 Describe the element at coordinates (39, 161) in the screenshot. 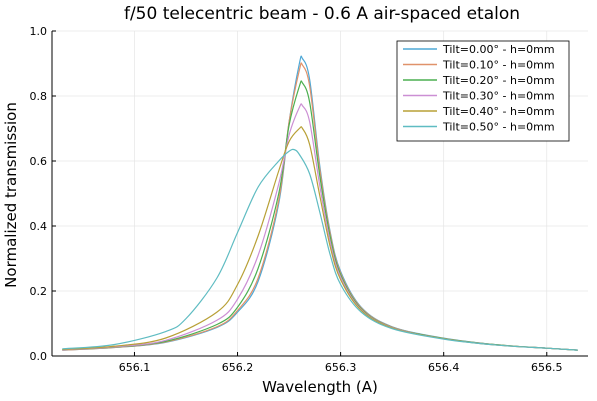

I see `y-tick-label: 0.6` at that location.